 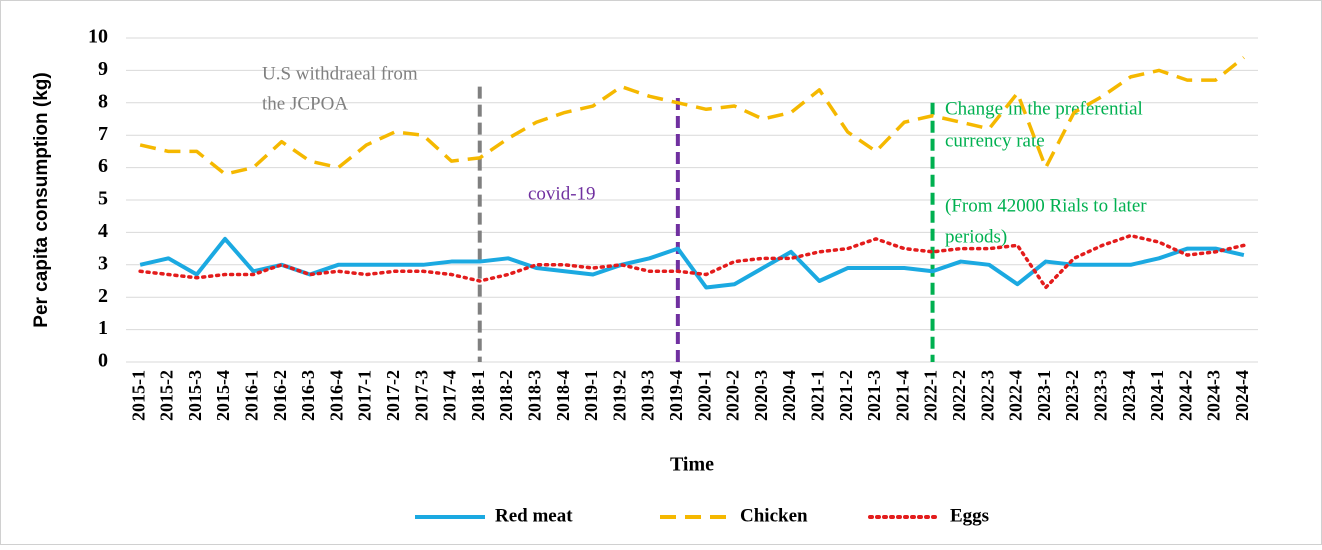 I want to click on y-axis-label: Per capita consumption (kg), so click(x=41, y=199).